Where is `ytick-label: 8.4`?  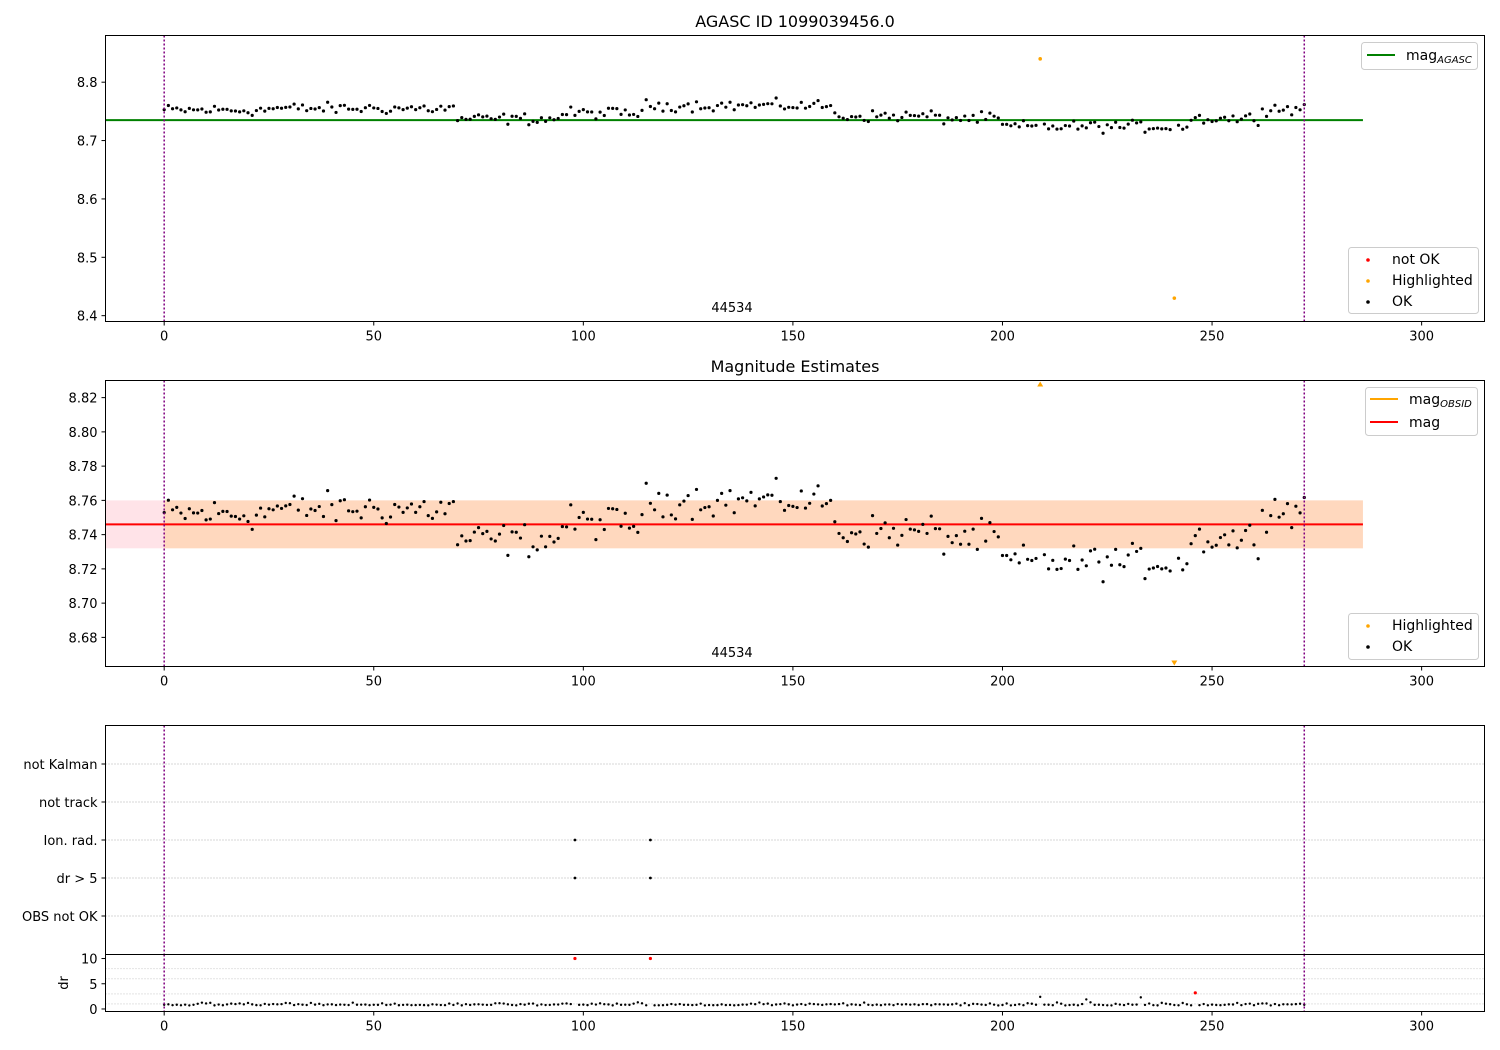
ytick-label: 8.4 is located at coordinates (87, 317).